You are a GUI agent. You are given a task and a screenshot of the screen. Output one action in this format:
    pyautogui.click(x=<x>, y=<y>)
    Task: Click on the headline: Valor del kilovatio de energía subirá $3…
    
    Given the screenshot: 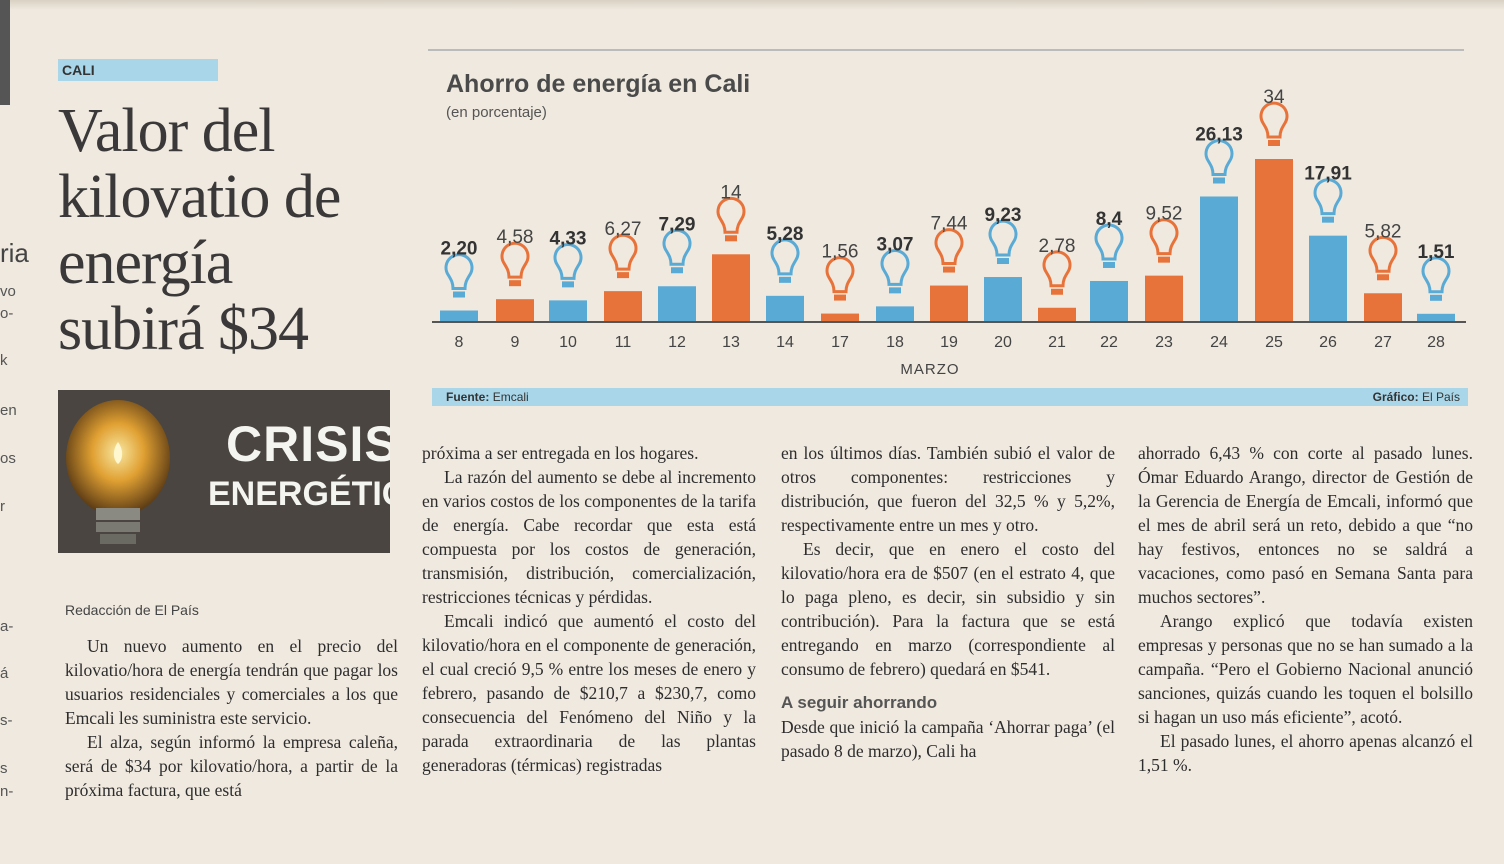 What is the action you would take?
    pyautogui.click(x=199, y=230)
    